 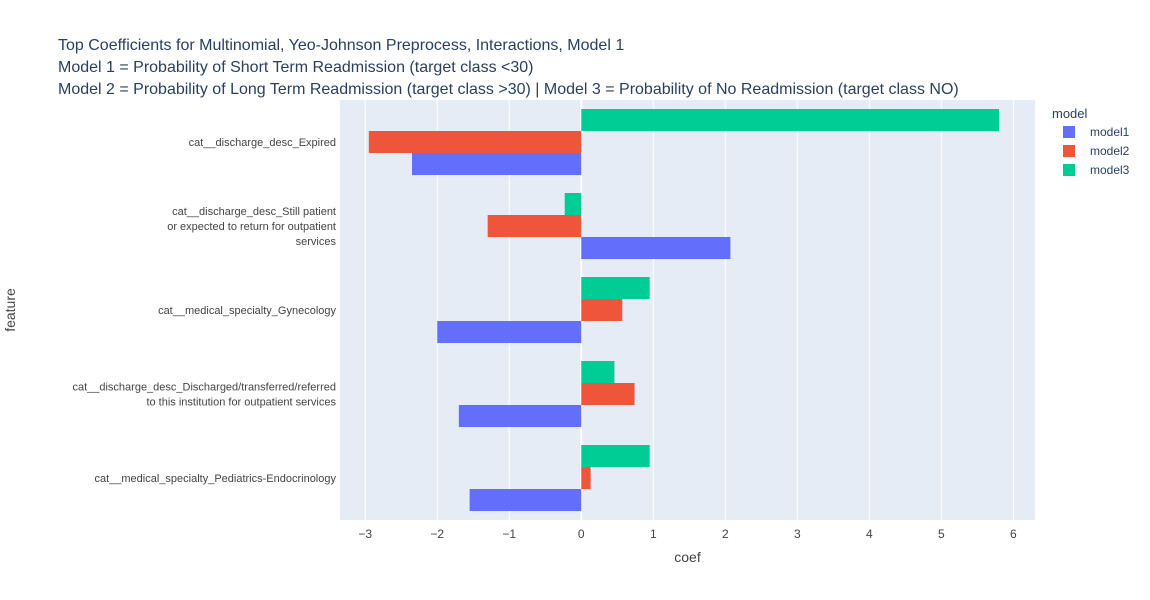 What do you see at coordinates (254, 212) in the screenshot?
I see `y-category-label: cat__discharge_desc_Still patient` at bounding box center [254, 212].